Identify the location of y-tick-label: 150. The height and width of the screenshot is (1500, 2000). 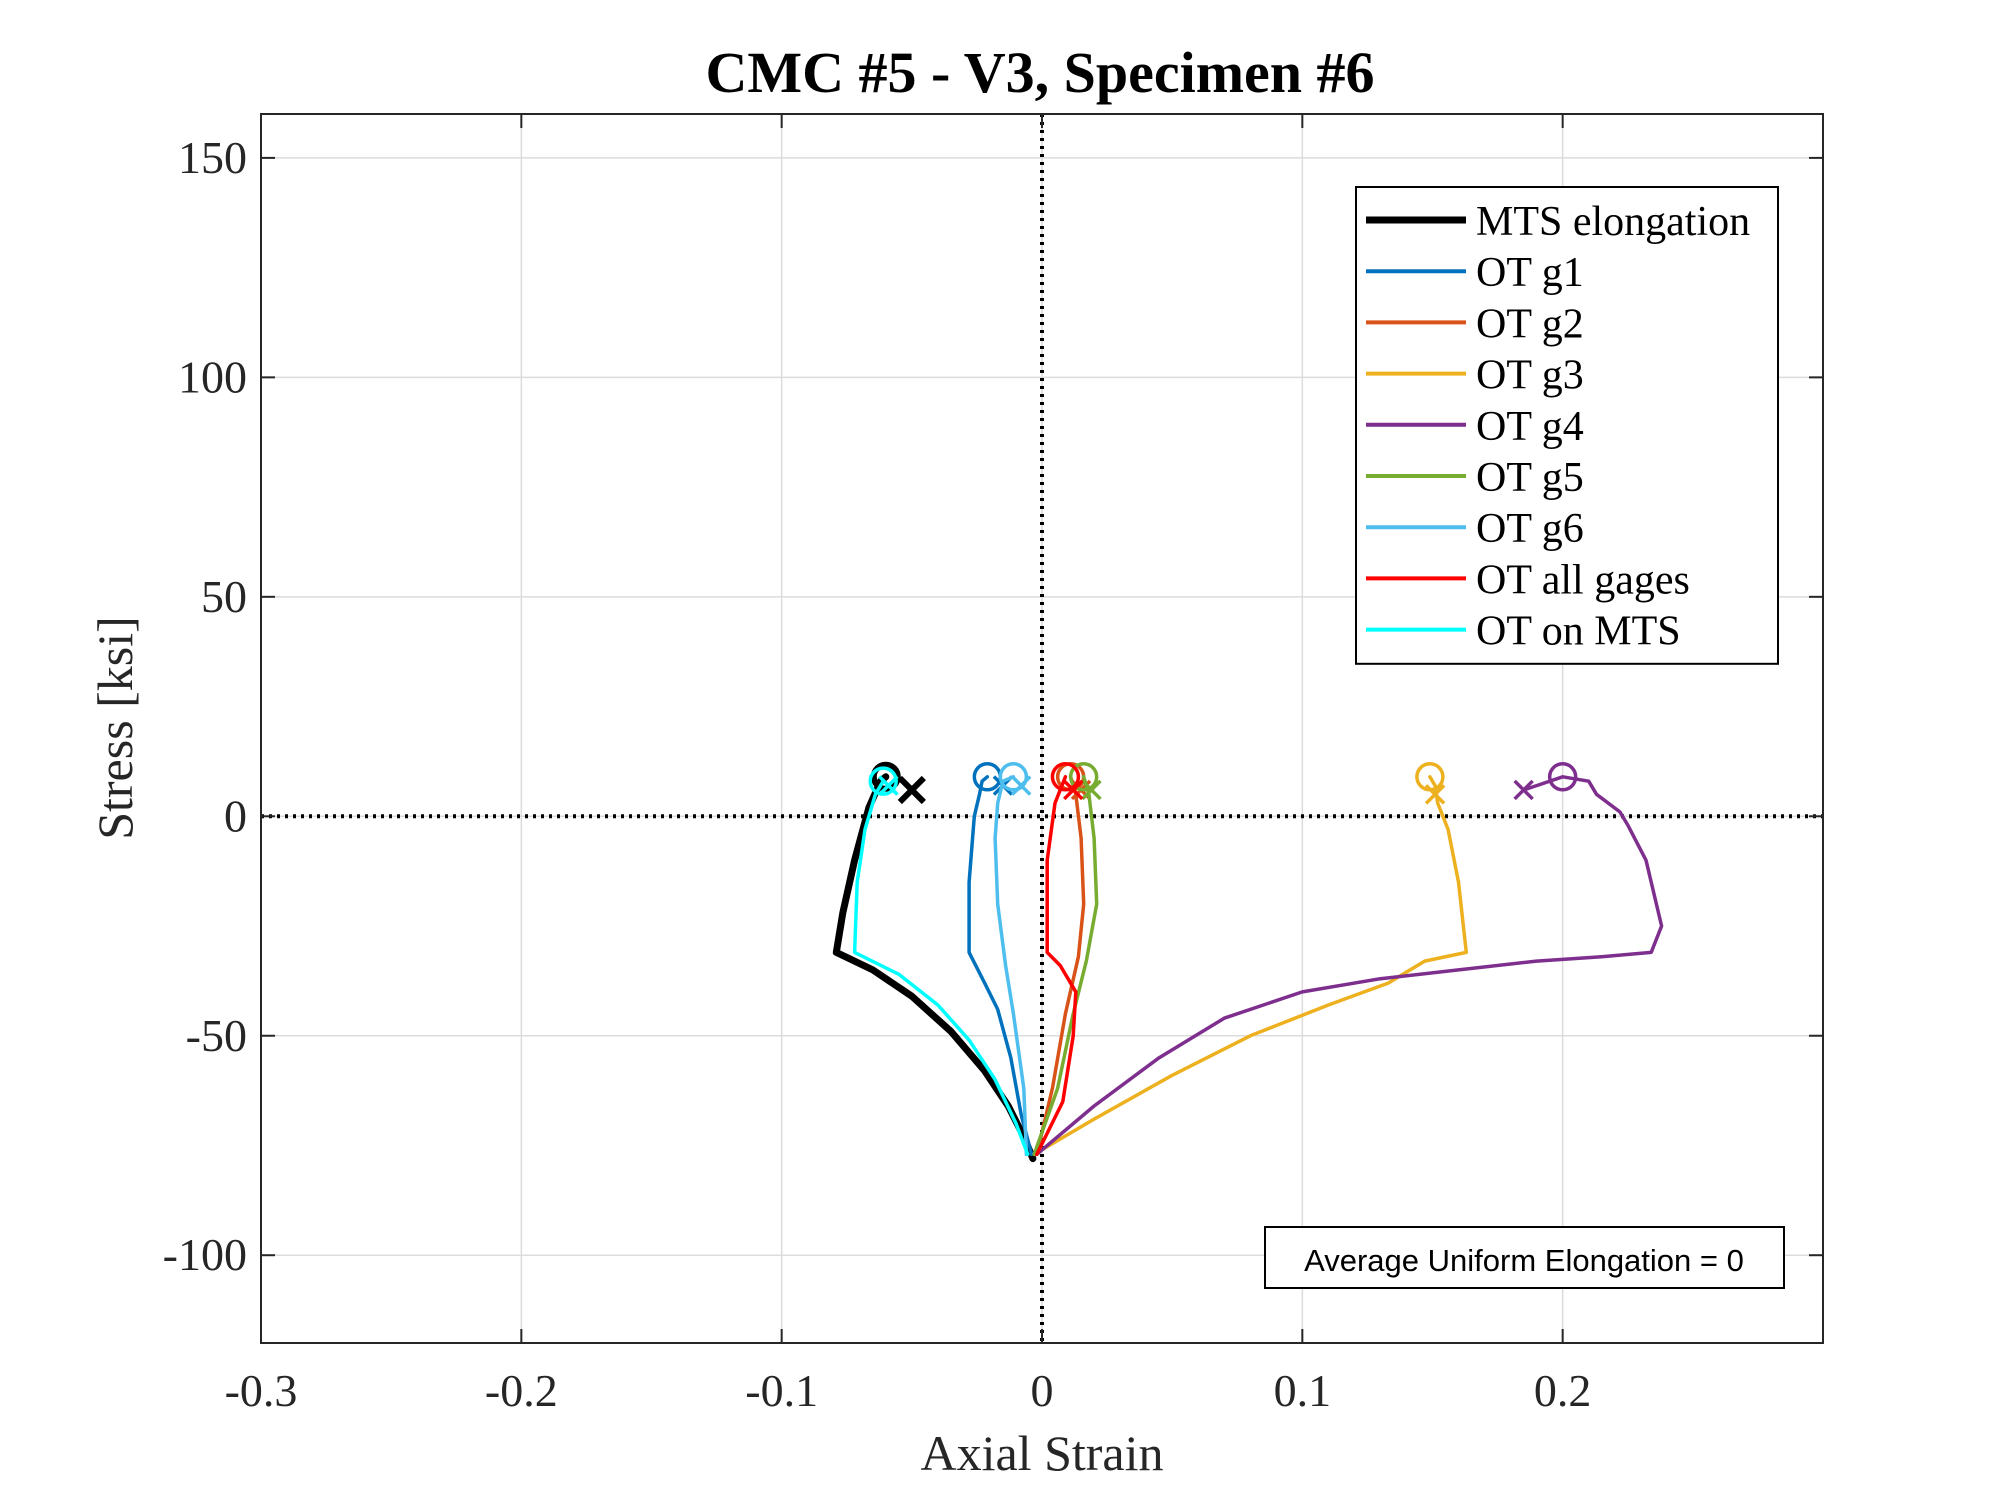
(212, 157).